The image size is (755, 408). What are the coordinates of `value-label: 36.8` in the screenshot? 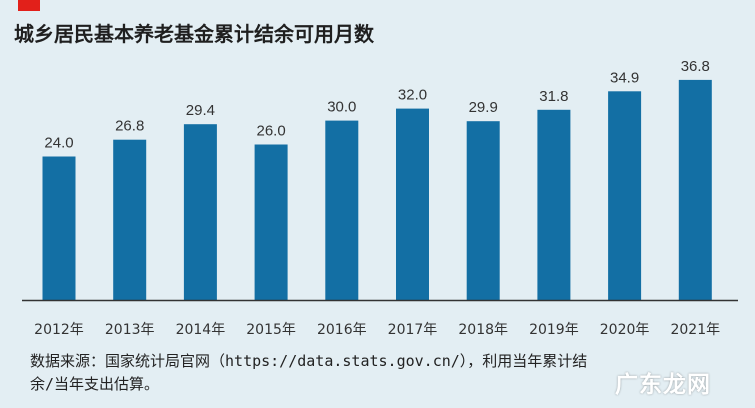 It's located at (695, 66).